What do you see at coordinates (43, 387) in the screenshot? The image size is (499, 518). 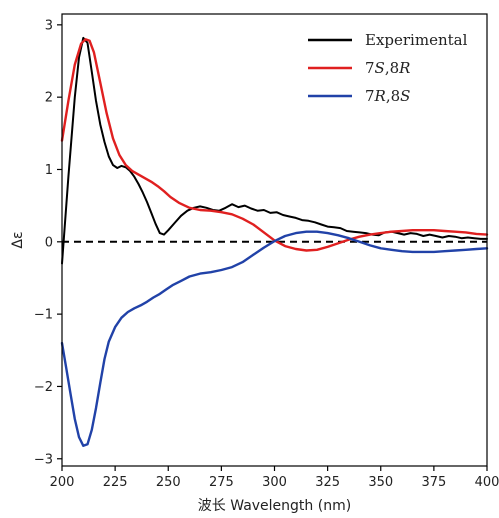 I see `y-tick-label: −2` at bounding box center [43, 387].